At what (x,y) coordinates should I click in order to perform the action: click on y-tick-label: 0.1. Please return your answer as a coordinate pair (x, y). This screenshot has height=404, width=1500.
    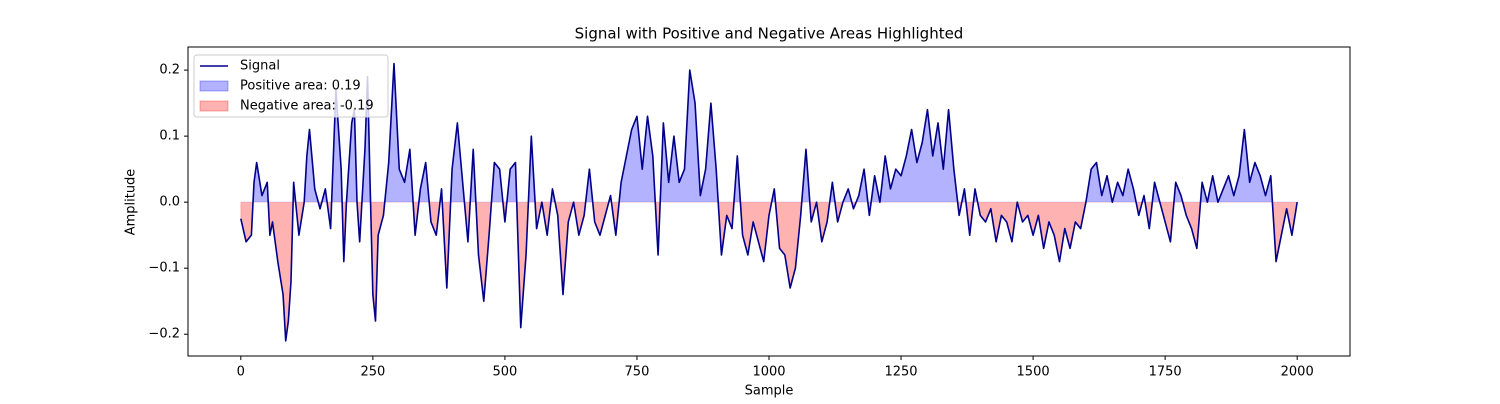
    Looking at the image, I should click on (169, 136).